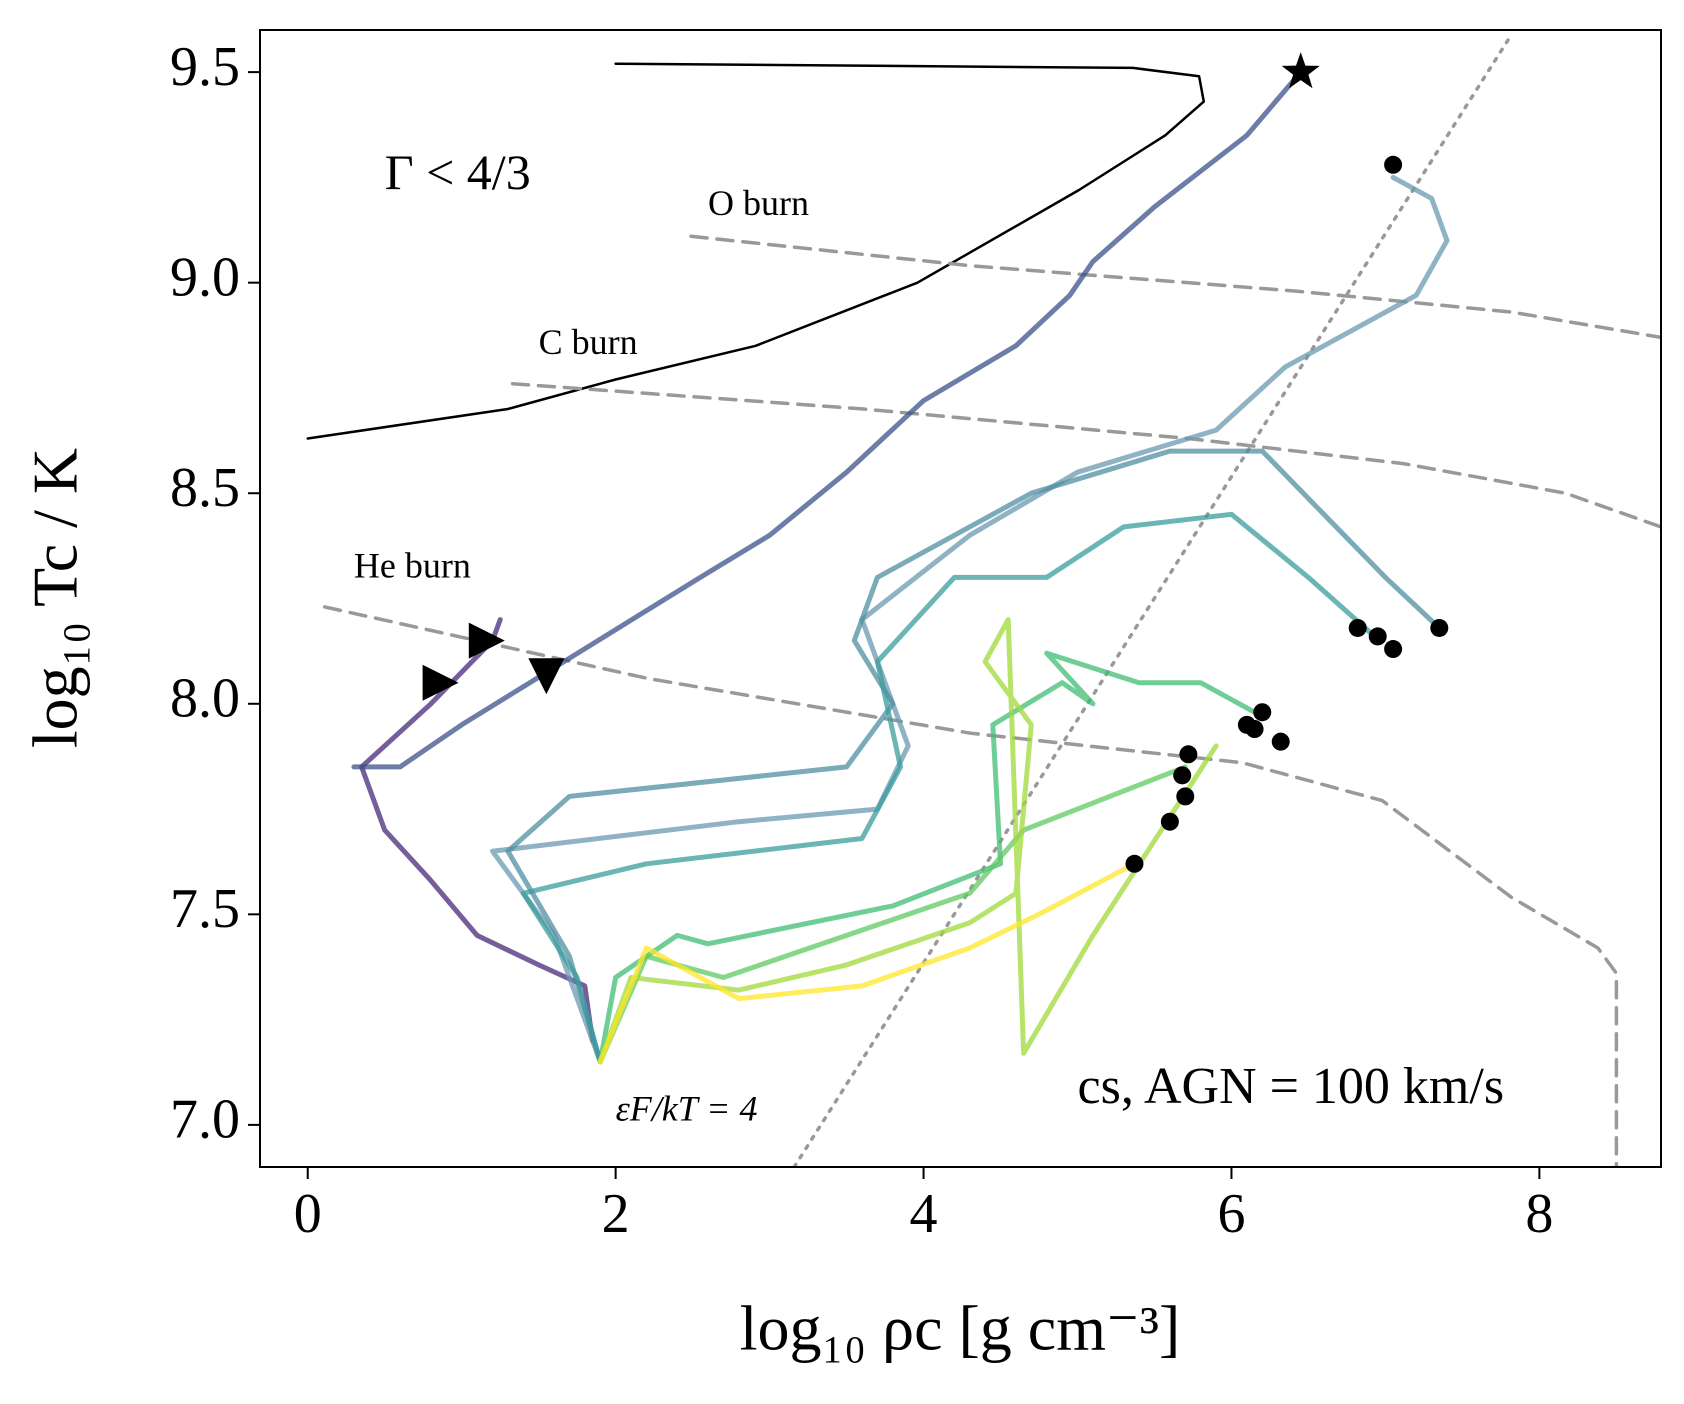 The width and height of the screenshot is (1684, 1404). What do you see at coordinates (205, 278) in the screenshot?
I see `y-tick-label: 9.0` at bounding box center [205, 278].